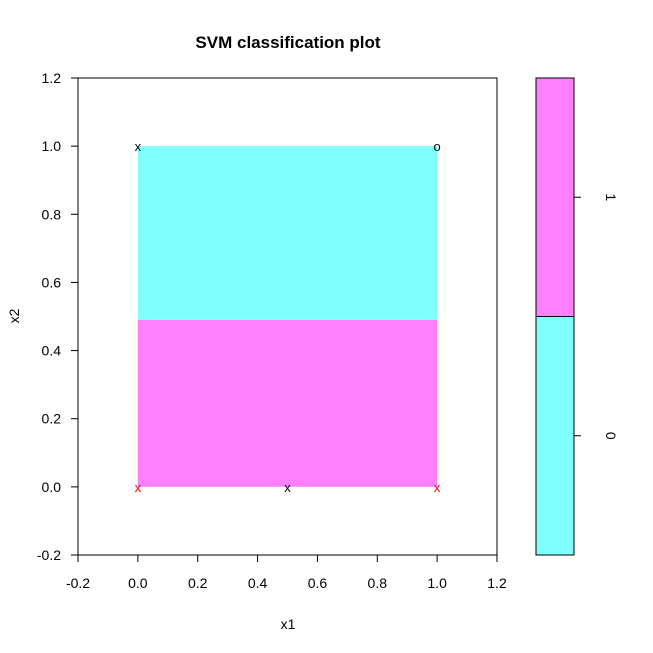 The width and height of the screenshot is (653, 653). I want to click on y-tick-label: 0.0, so click(52, 487).